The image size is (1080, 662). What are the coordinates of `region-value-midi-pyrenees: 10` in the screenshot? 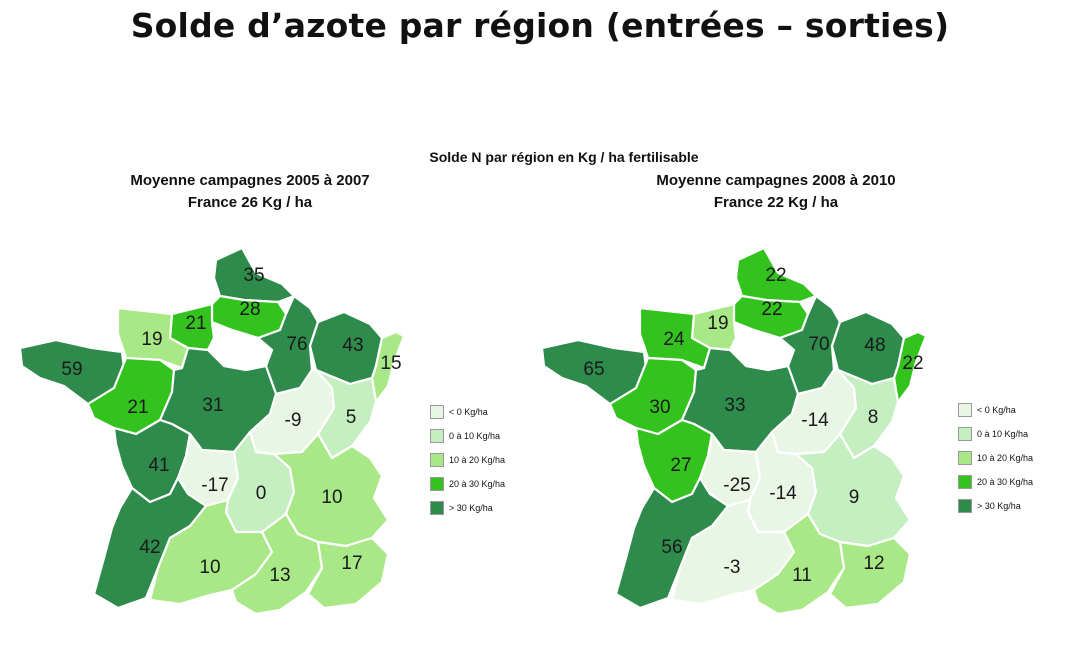 It's located at (209, 567).